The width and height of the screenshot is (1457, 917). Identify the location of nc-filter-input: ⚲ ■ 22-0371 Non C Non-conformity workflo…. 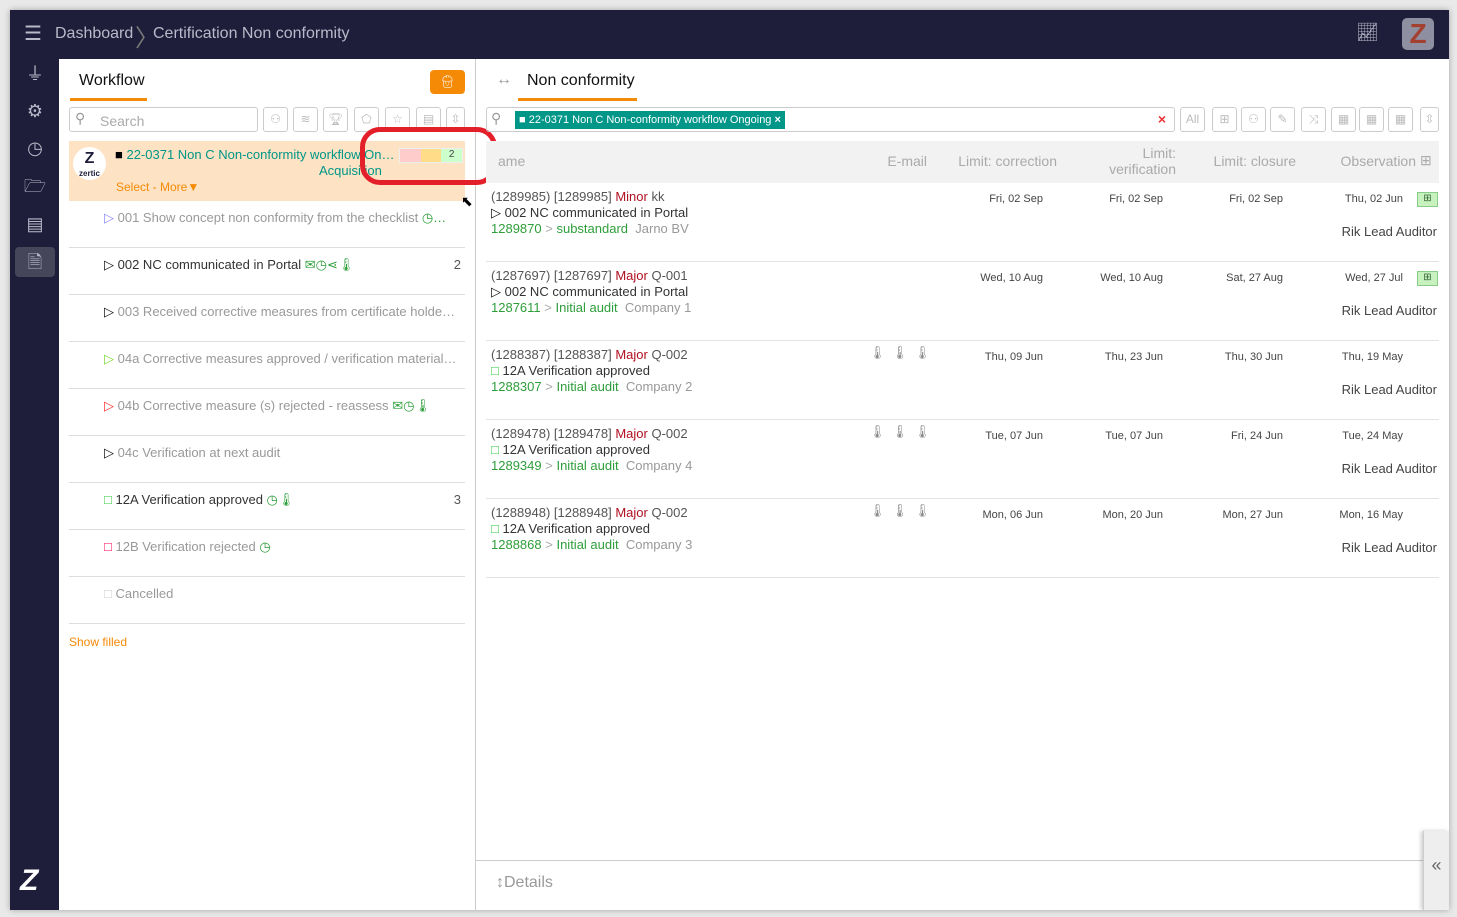
(830, 119).